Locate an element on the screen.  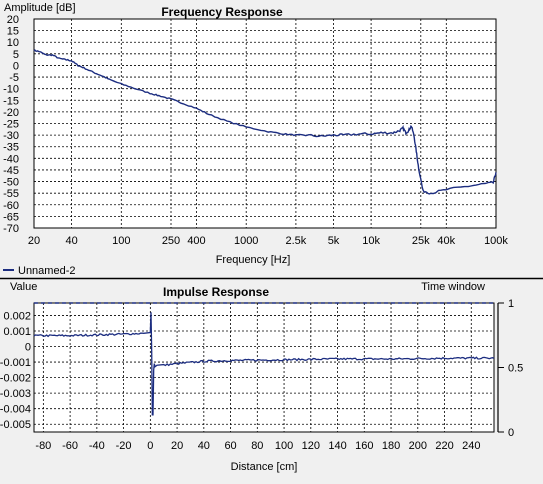
impulse-y-tick-label: -0.005 is located at coordinates (15, 425).